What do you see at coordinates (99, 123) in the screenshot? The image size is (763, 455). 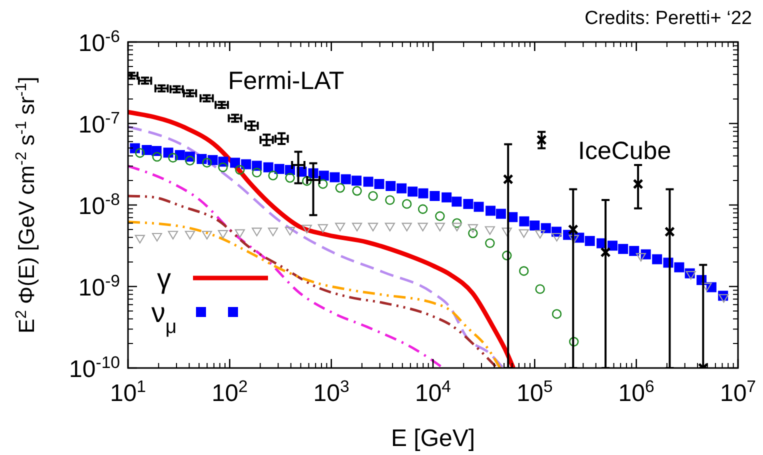 I see `y-tick-label: 10$^{-7}$` at bounding box center [99, 123].